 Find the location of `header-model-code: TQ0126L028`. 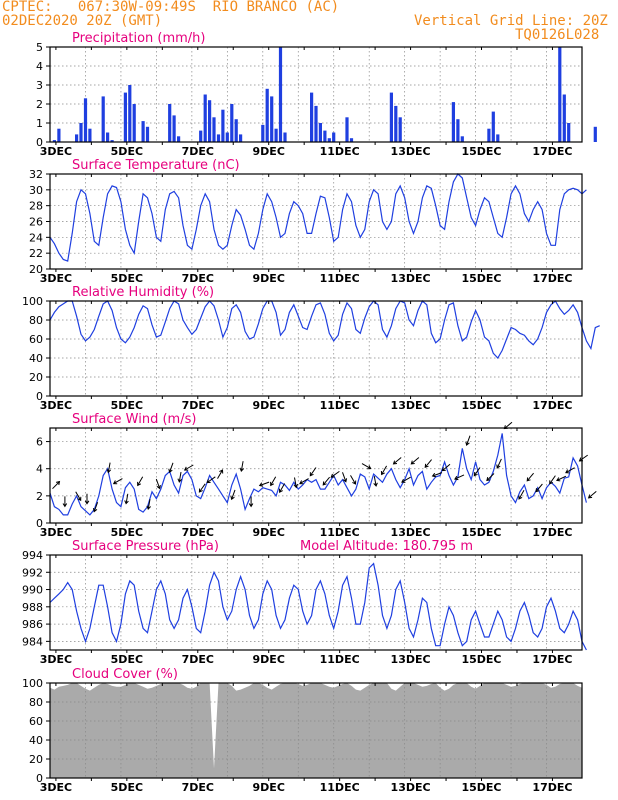

header-model-code: TQ0126L028 is located at coordinates (557, 35).